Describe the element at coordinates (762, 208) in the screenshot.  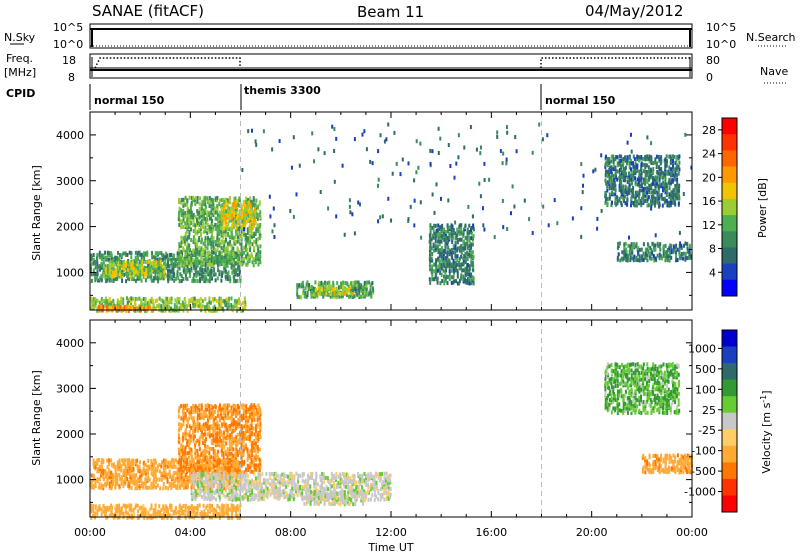
I see `power-colorbar-label: Power [dB]` at that location.